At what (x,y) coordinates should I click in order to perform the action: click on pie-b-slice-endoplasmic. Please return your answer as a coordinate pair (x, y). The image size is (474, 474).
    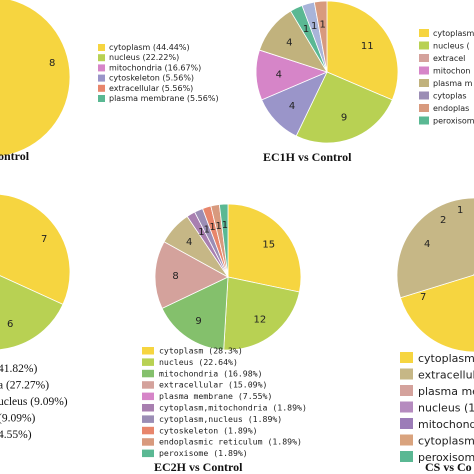
    Looking at the image, I should click on (320, 36).